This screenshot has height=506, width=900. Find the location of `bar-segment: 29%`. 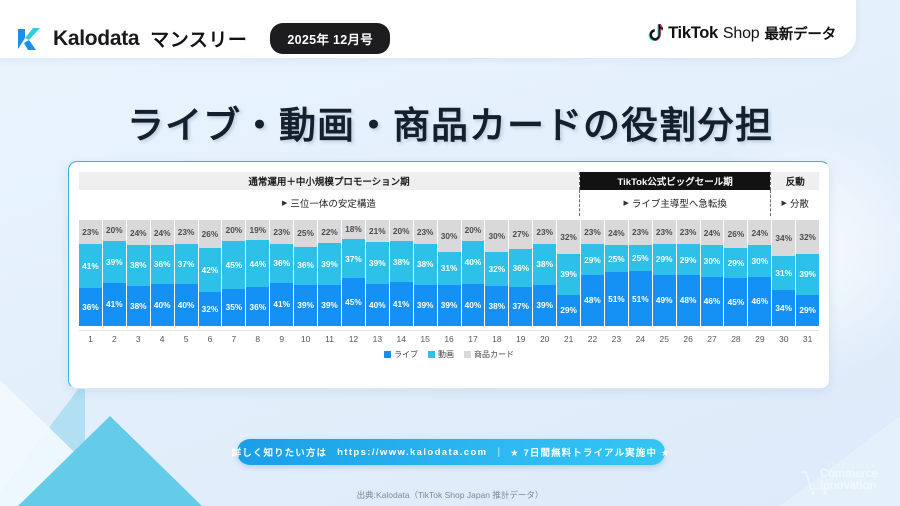

bar-segment: 29% is located at coordinates (736, 263).